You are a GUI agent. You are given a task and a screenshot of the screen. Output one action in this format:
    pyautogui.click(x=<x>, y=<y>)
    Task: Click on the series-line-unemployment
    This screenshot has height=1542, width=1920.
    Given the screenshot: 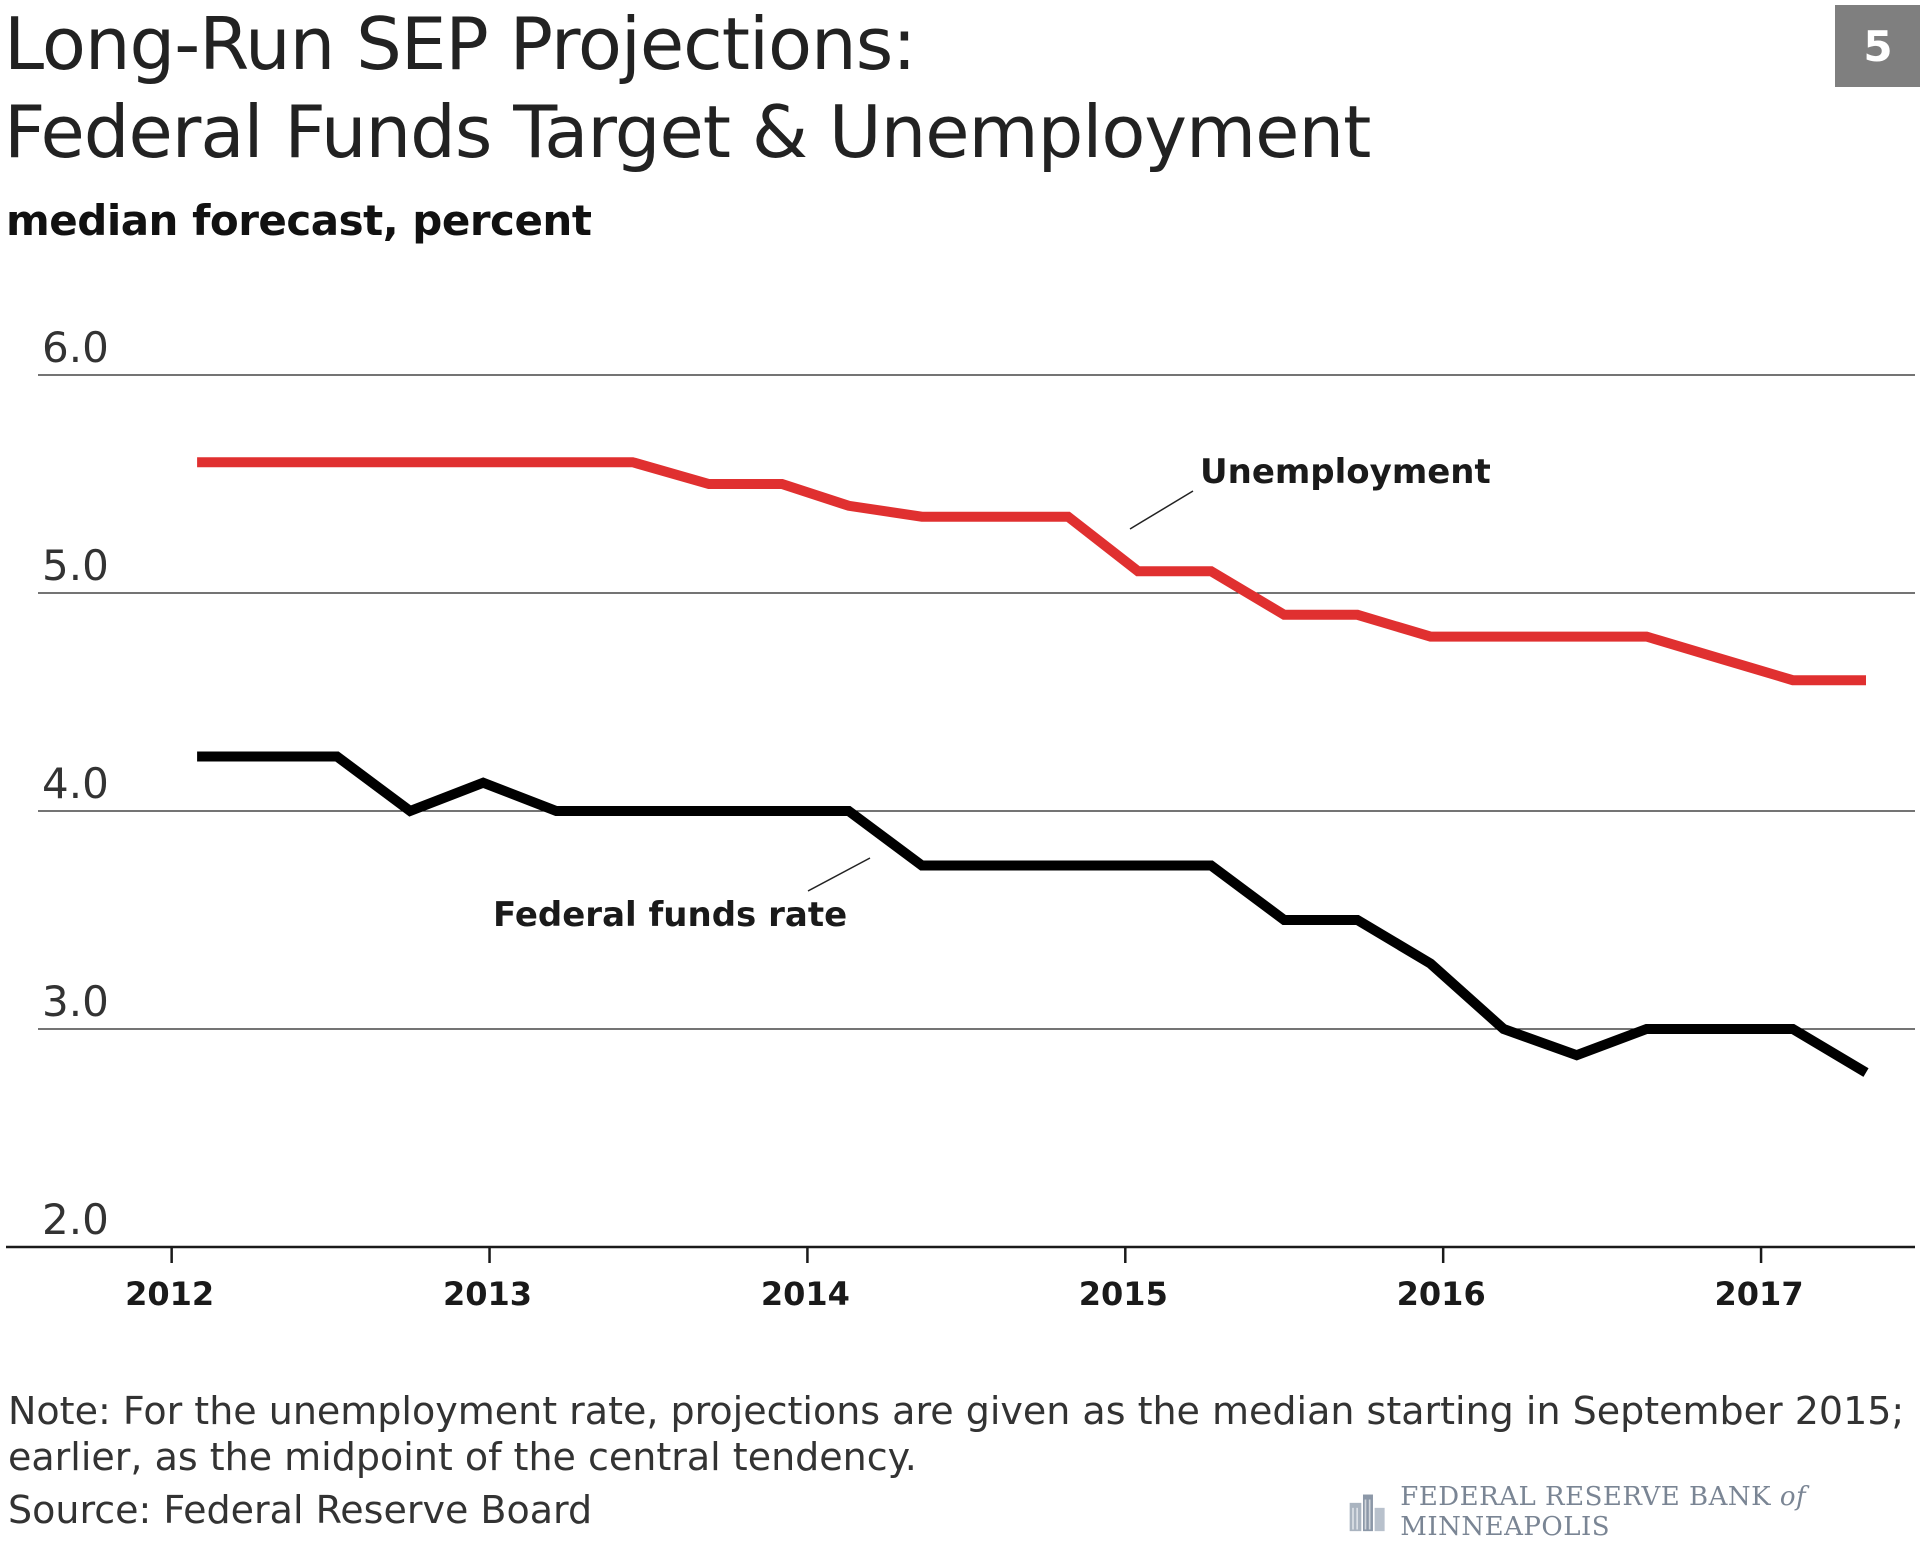 What is the action you would take?
    pyautogui.click(x=1031, y=571)
    